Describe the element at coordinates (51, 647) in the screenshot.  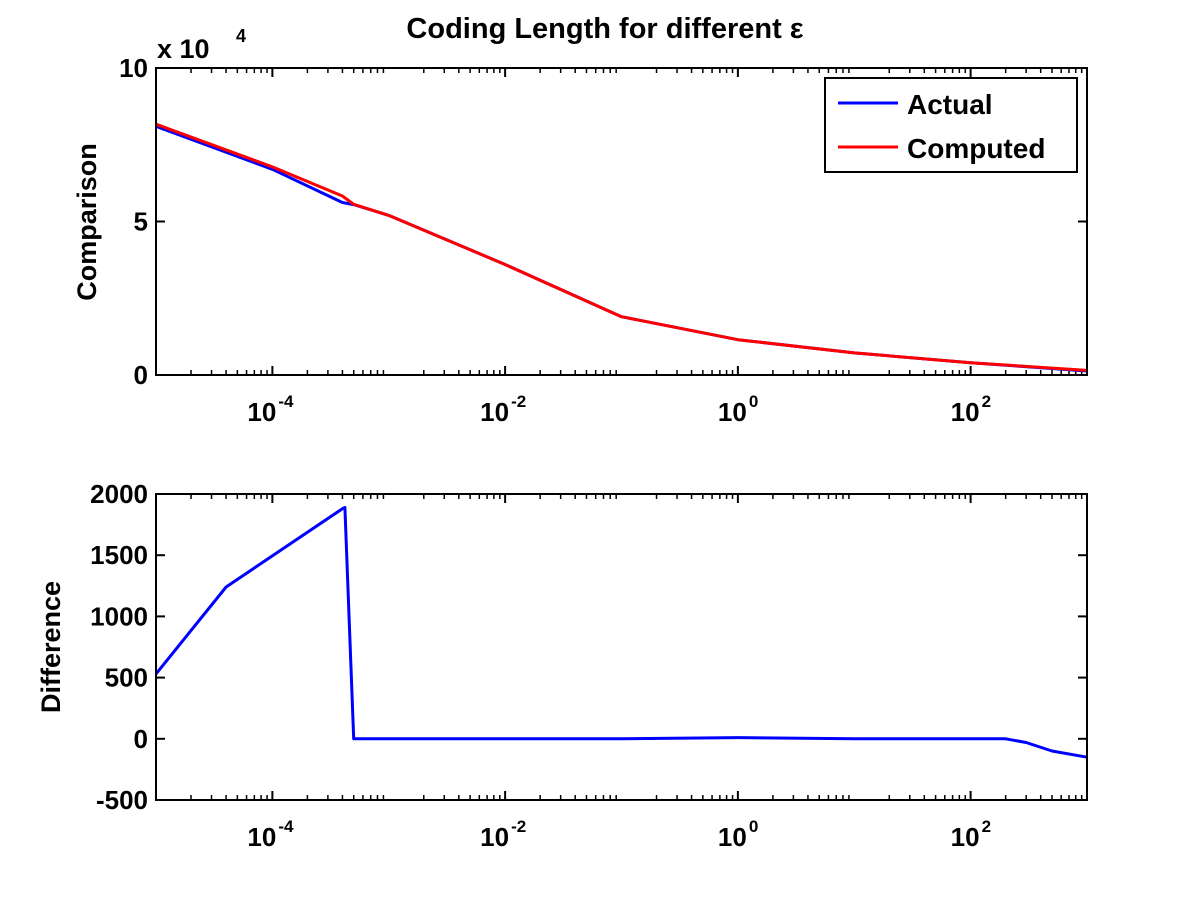
I see `y-axis-label-difference: Difference` at that location.